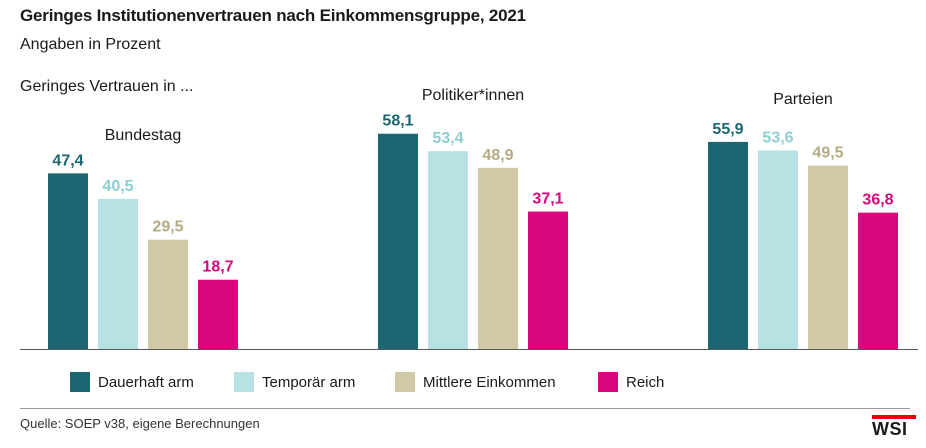 The image size is (926, 448). What do you see at coordinates (117, 186) in the screenshot?
I see `bar-value-label: 40,5` at bounding box center [117, 186].